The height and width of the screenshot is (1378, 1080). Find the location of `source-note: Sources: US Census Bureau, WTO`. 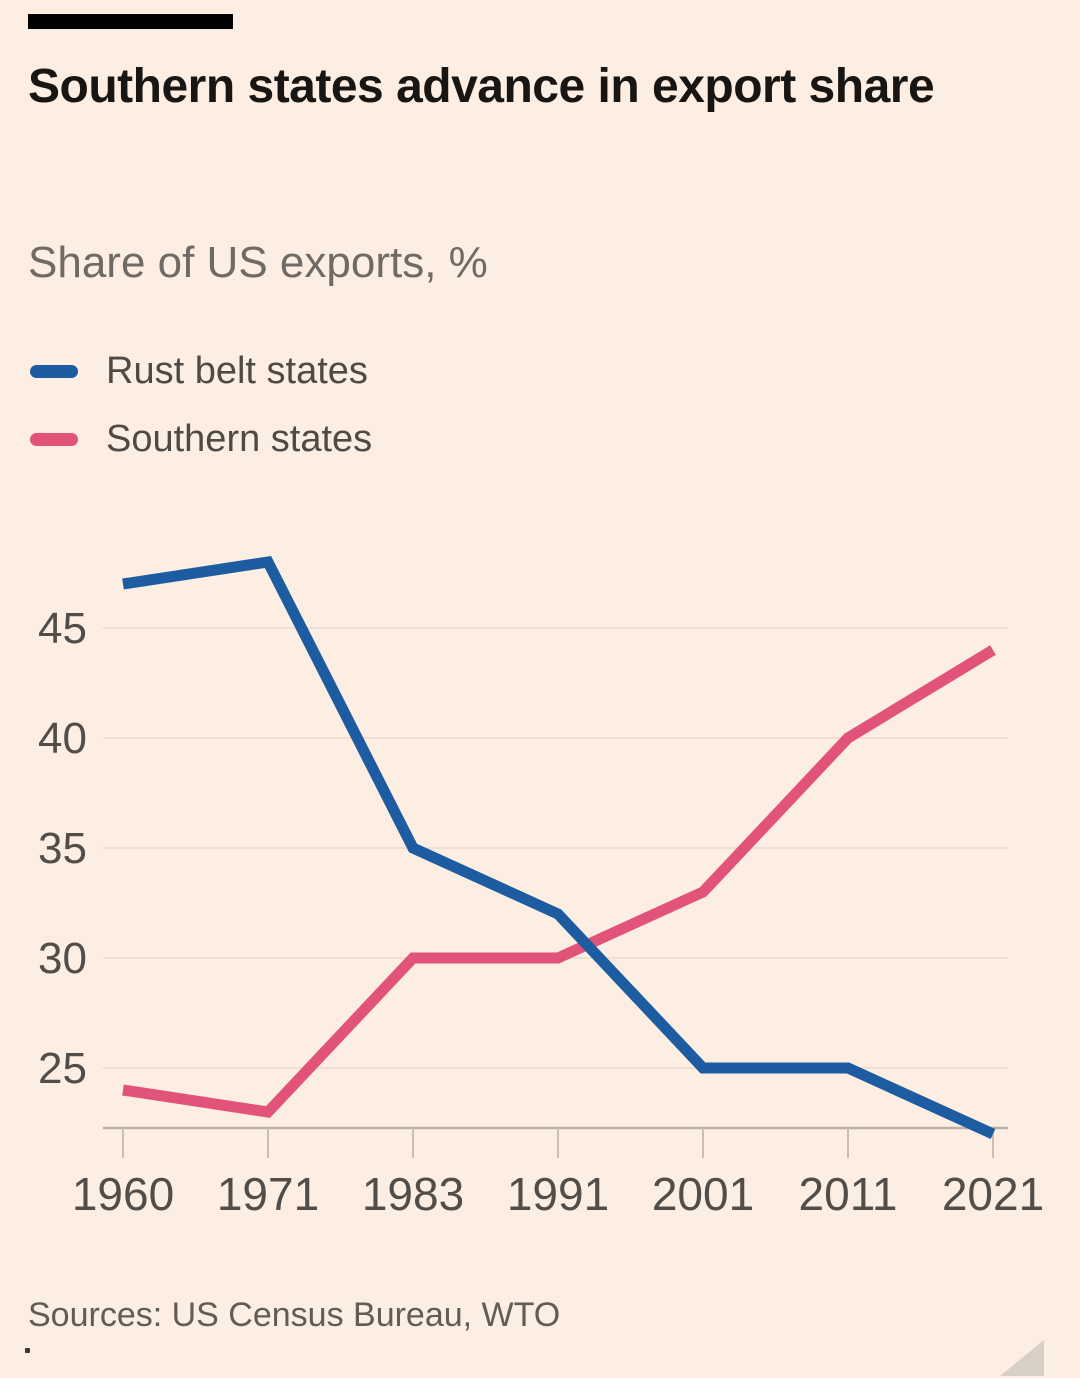

source-note: Sources: US Census Bureau, WTO is located at coordinates (294, 1315).